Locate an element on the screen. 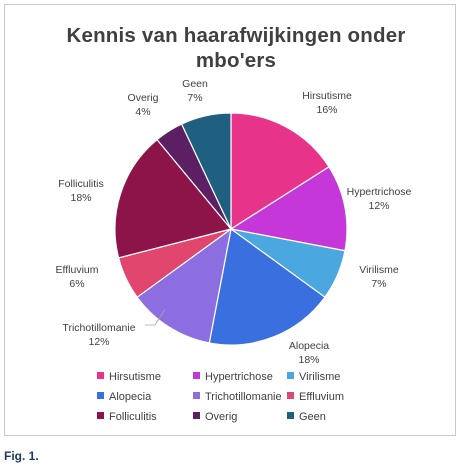 The height and width of the screenshot is (468, 462). legend-item-folliculitis: Folliculitis is located at coordinates (127, 417).